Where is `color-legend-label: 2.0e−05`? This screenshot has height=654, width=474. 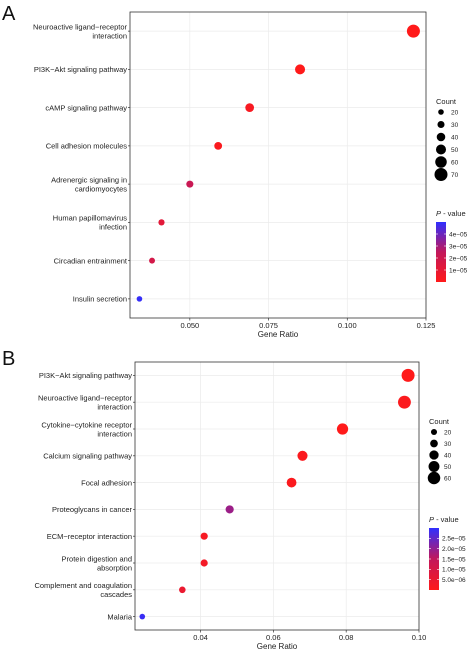
color-legend-label: 2.0e−05 is located at coordinates (454, 549).